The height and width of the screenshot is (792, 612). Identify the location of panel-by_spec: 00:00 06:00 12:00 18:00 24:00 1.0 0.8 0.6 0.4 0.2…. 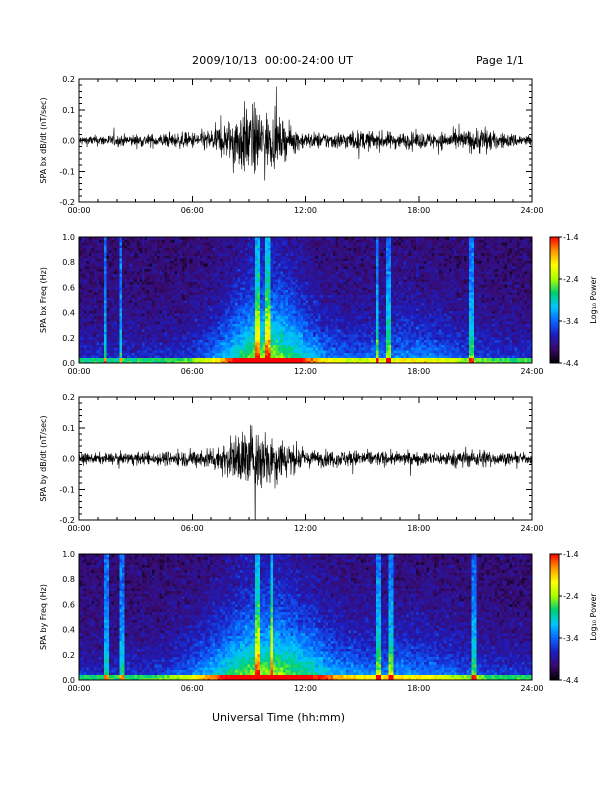
(291, 621).